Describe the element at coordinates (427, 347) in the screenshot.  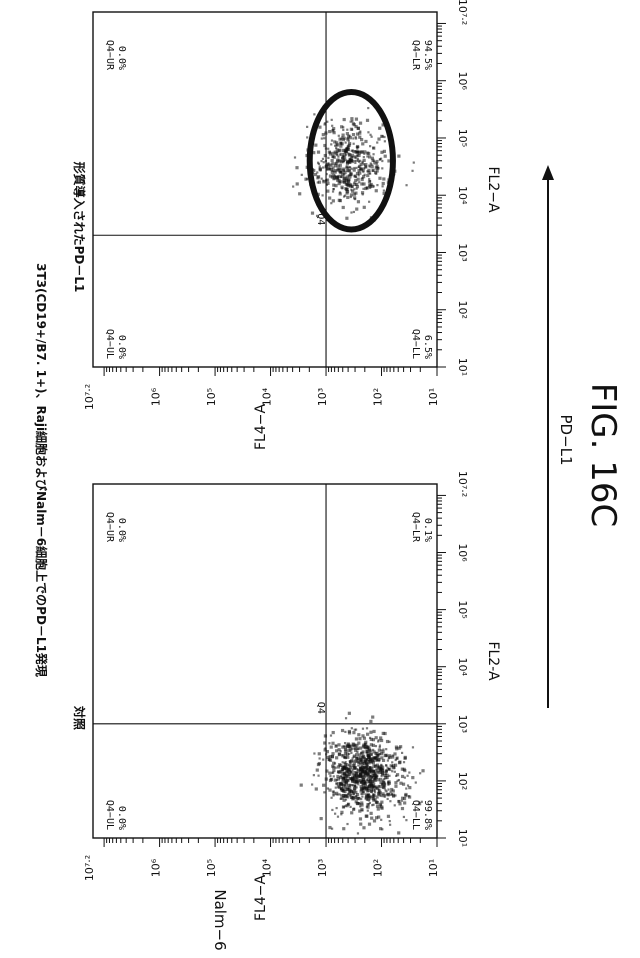
I see `quadrant-percent: 6.5%` at that location.